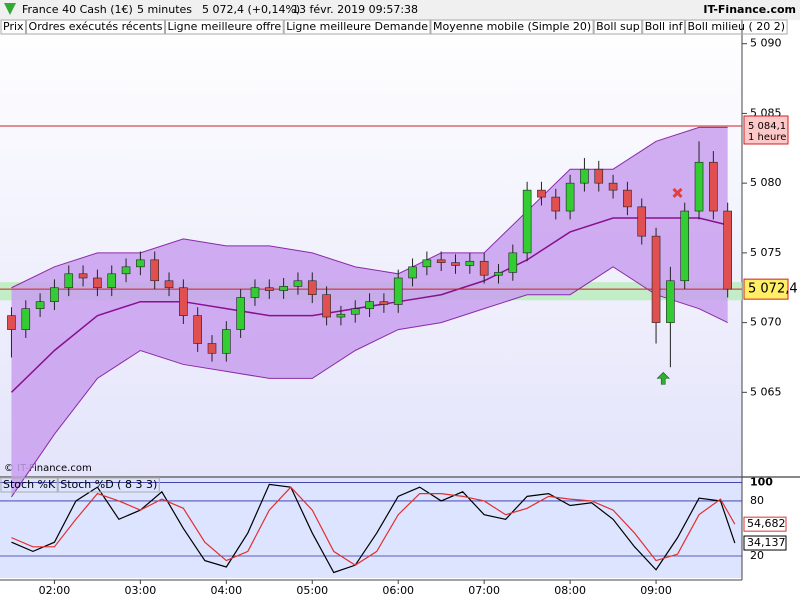 Image resolution: width=800 pixels, height=600 pixels. Describe the element at coordinates (570, 590) in the screenshot. I see `x-tick-label: 08:00` at that location.